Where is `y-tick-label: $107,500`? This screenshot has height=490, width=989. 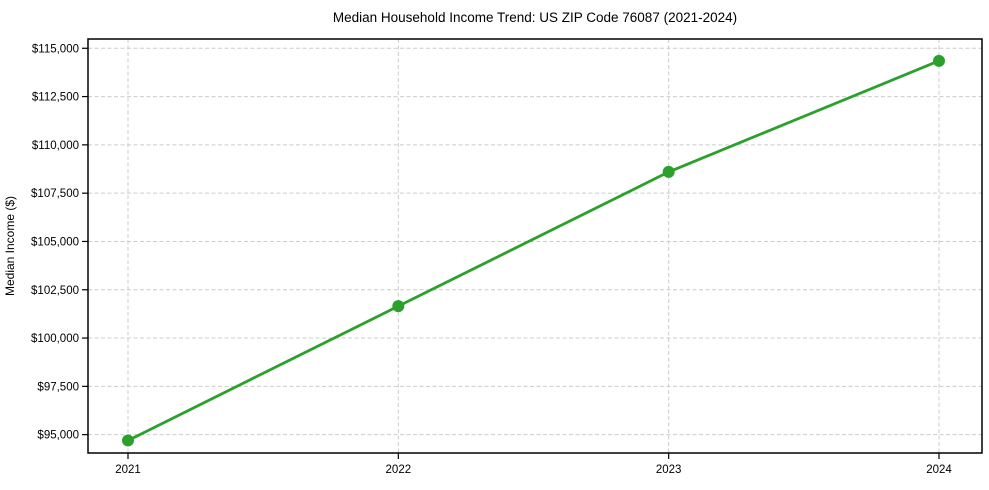
y-tick-label: $107,500 is located at coordinates (55, 194).